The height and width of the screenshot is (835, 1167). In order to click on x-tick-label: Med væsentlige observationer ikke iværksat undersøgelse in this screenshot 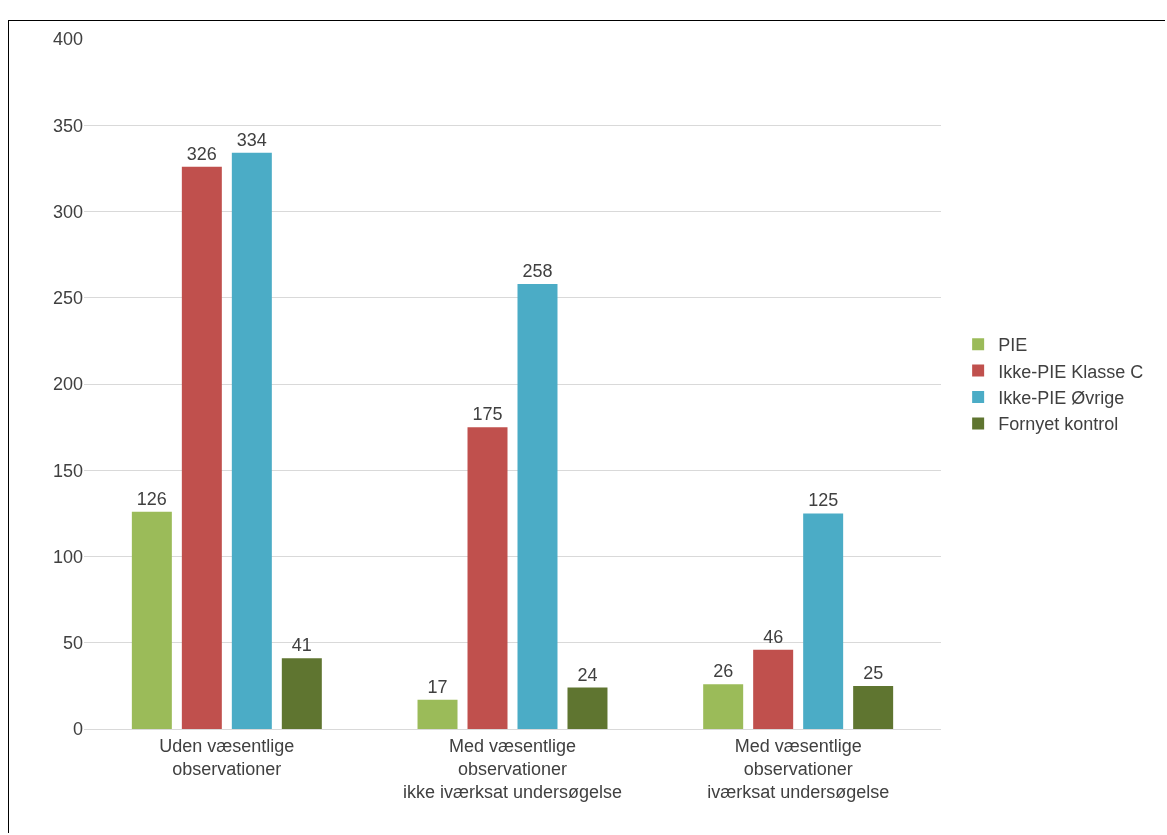, I will do `click(512, 769)`.